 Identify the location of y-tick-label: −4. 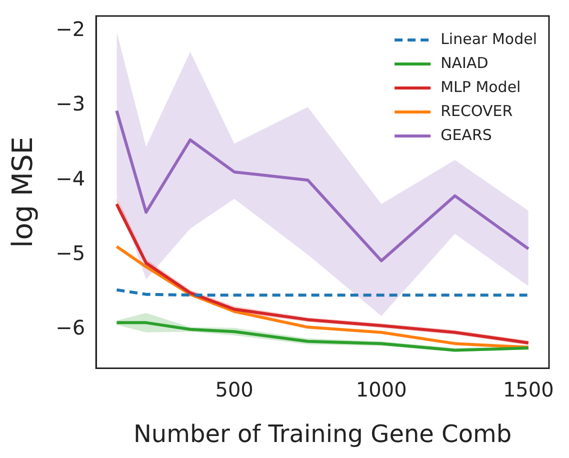
(71, 178).